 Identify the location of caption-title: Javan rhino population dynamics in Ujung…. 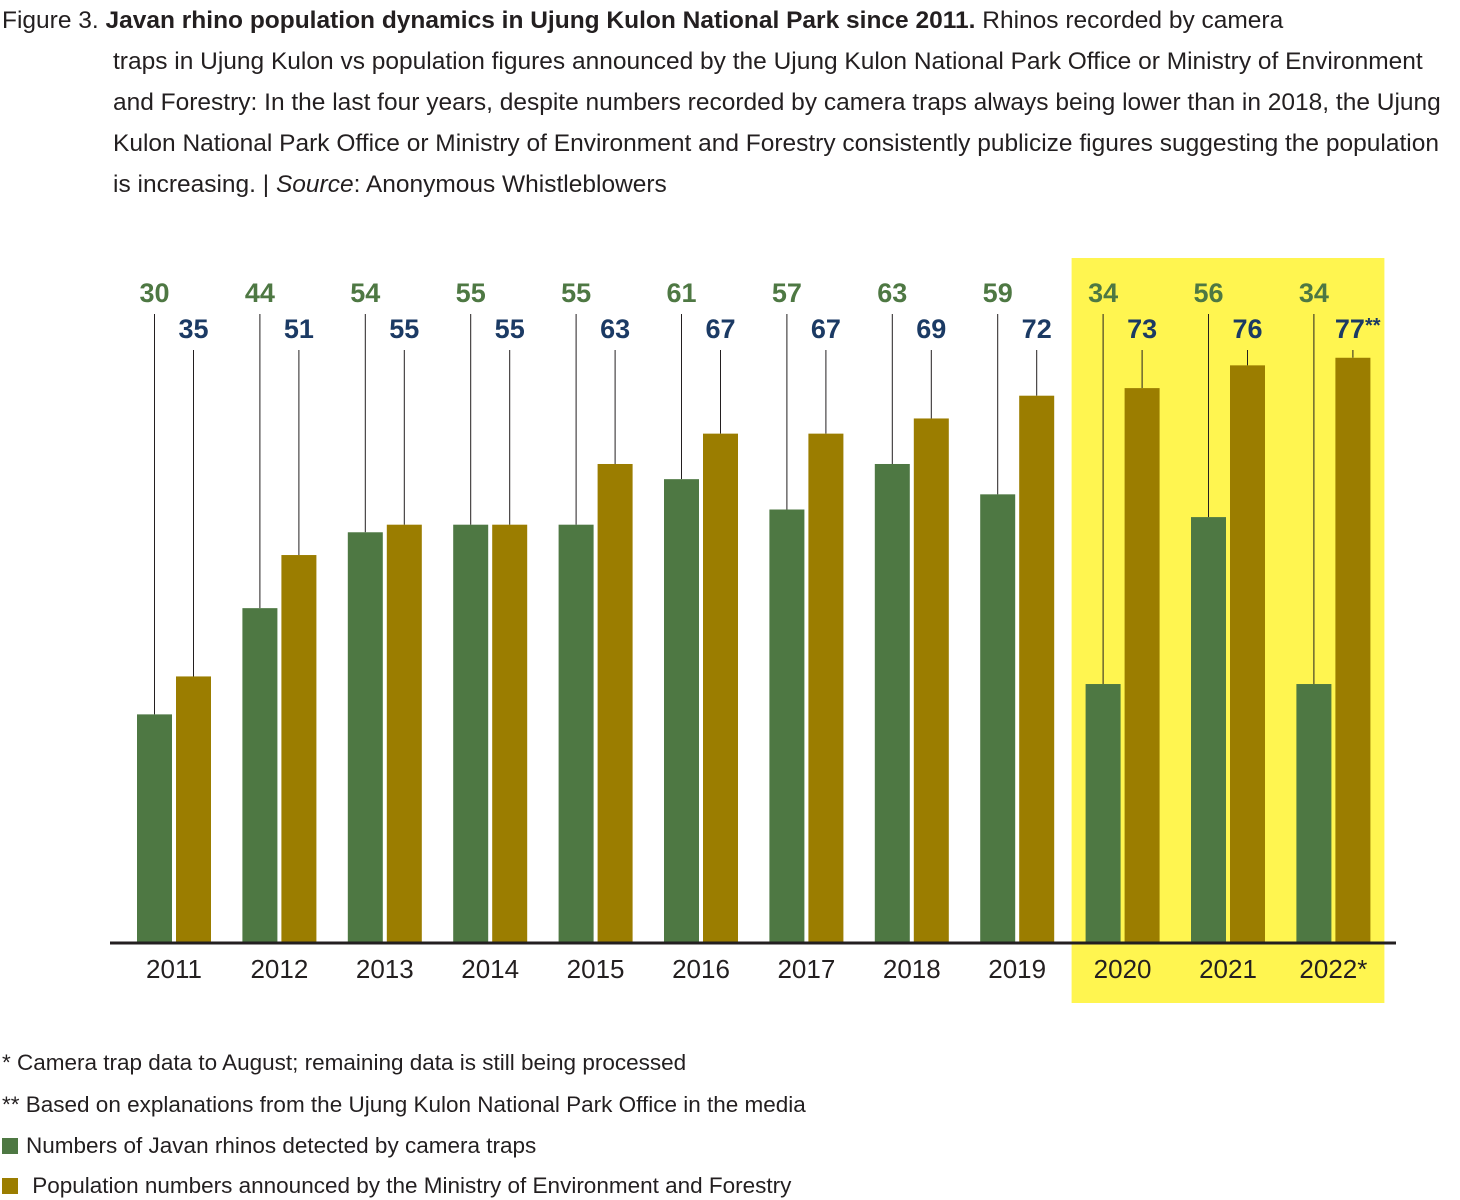
(540, 20).